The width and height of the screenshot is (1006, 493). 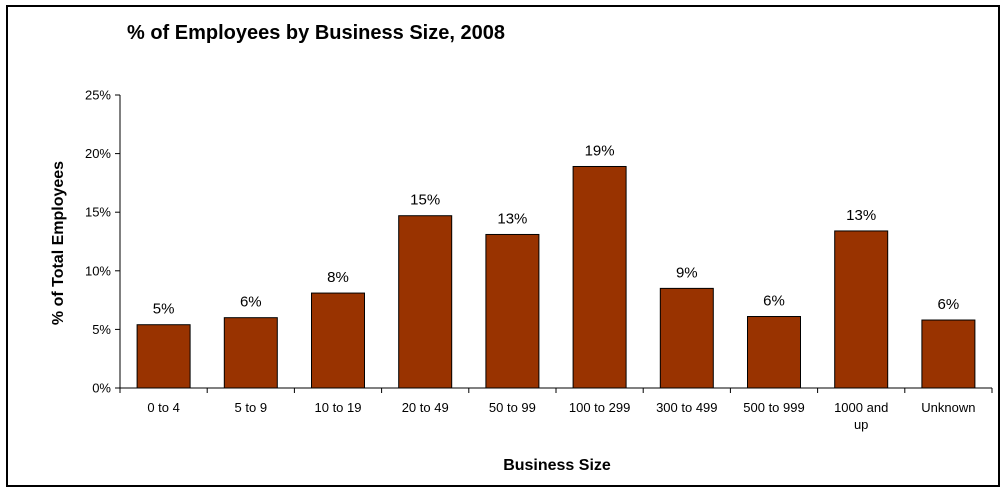 What do you see at coordinates (98, 95) in the screenshot?
I see `y-tick-label: 25%` at bounding box center [98, 95].